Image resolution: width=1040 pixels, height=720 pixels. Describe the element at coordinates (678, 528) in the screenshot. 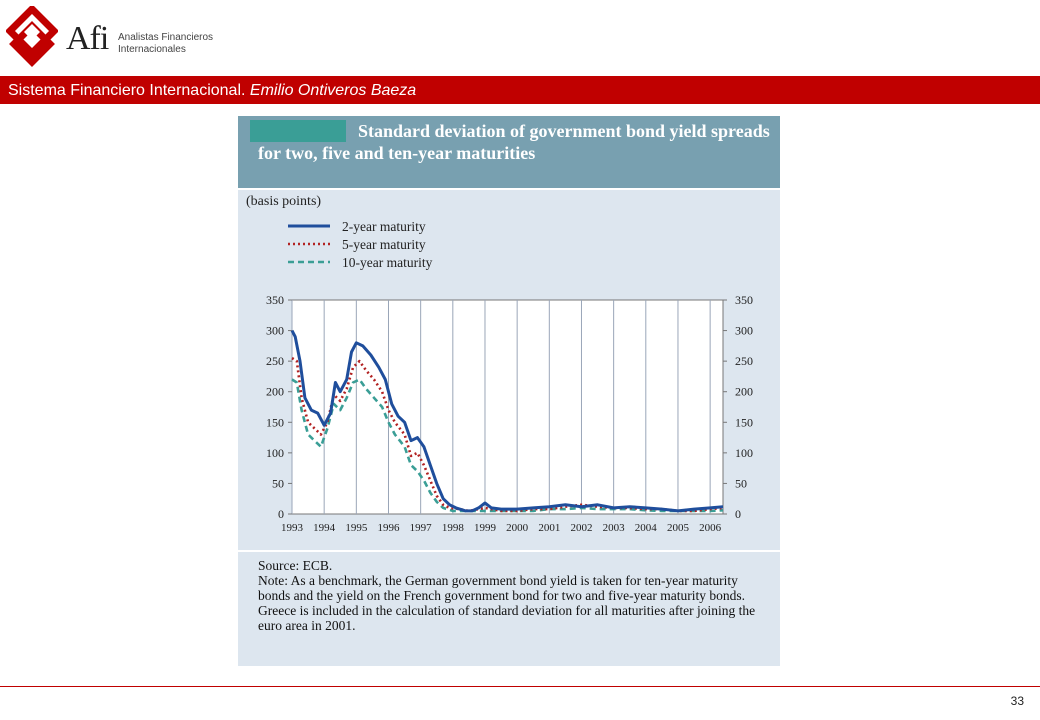

I see `x-tick-label: 2005` at that location.